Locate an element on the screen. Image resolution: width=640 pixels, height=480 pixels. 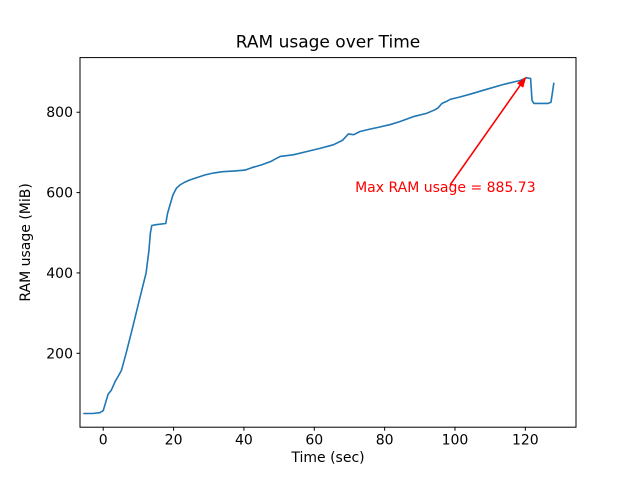
y-tick-label: 200 is located at coordinates (59, 354).